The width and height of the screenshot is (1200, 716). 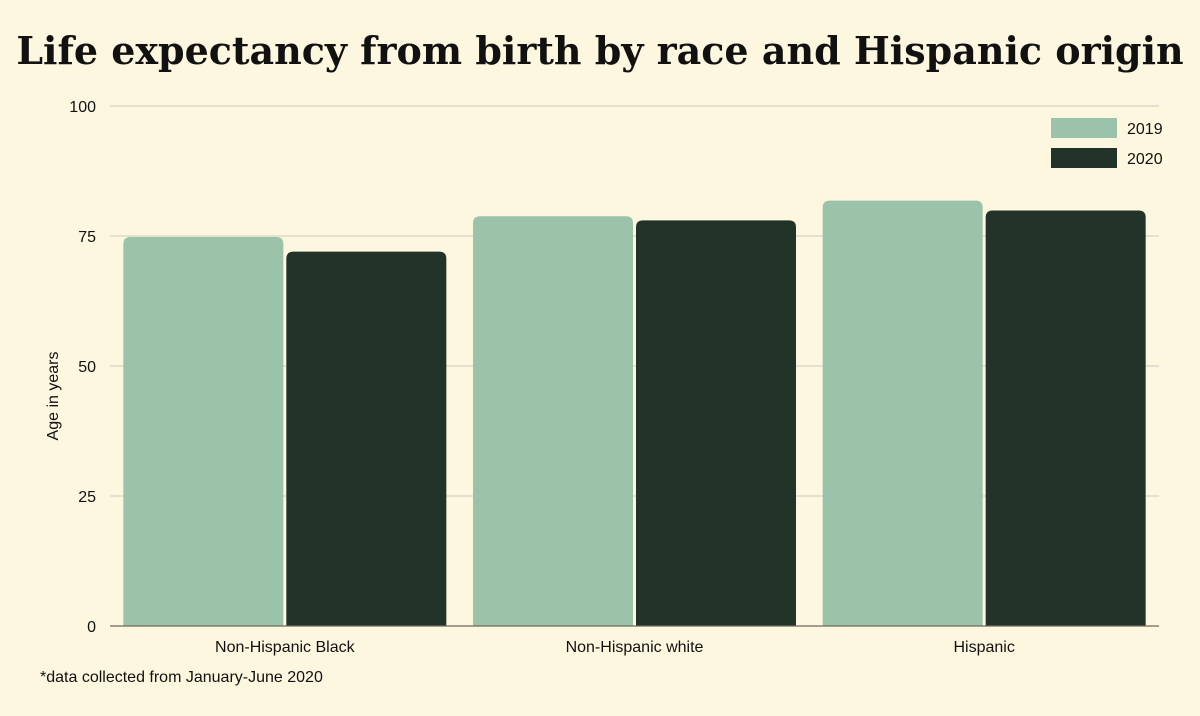 I want to click on y-tick-label: 100, so click(x=82, y=107).